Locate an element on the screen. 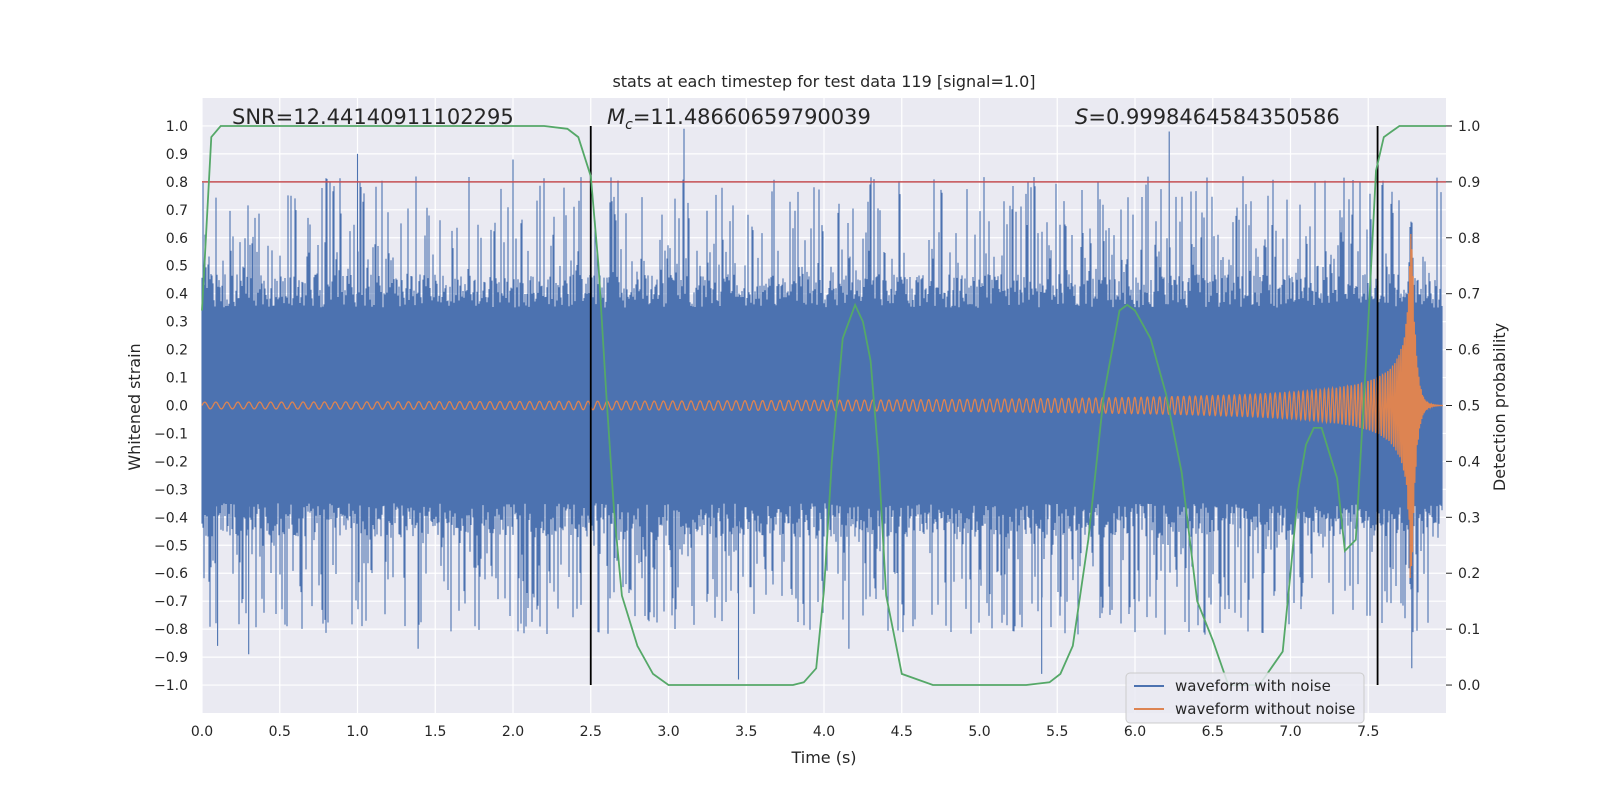  y-right-tick-label: 0.3 is located at coordinates (1469, 518).